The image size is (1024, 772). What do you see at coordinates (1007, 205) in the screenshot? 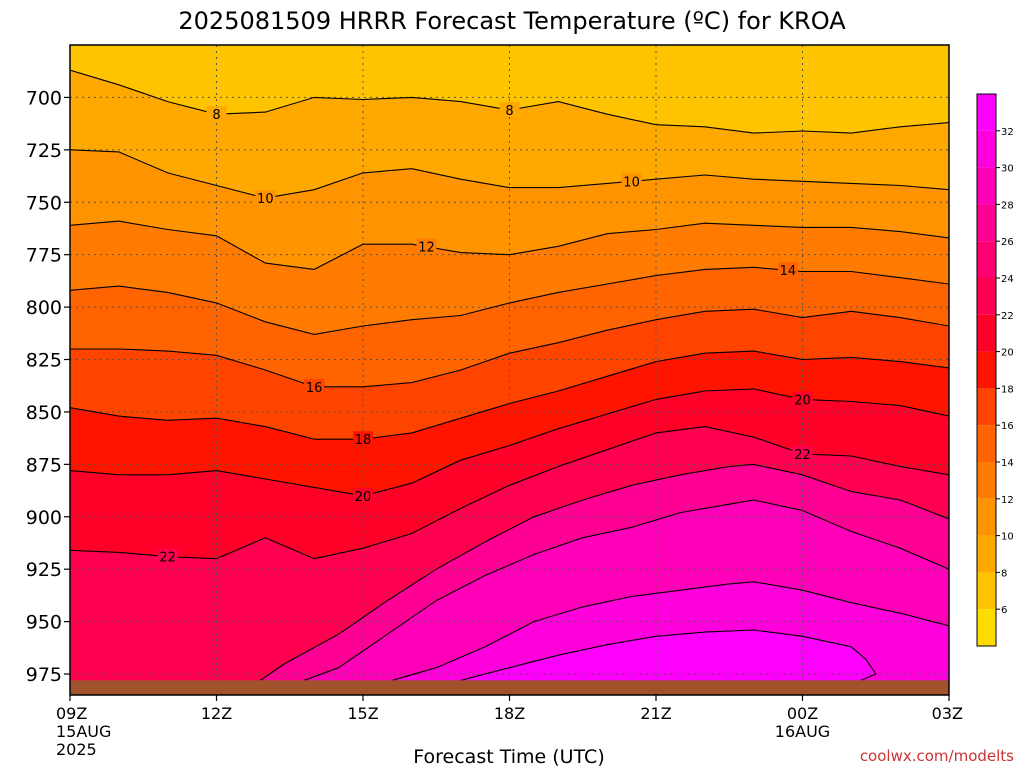
I see `colorbar-tick-label: 28` at bounding box center [1007, 205].